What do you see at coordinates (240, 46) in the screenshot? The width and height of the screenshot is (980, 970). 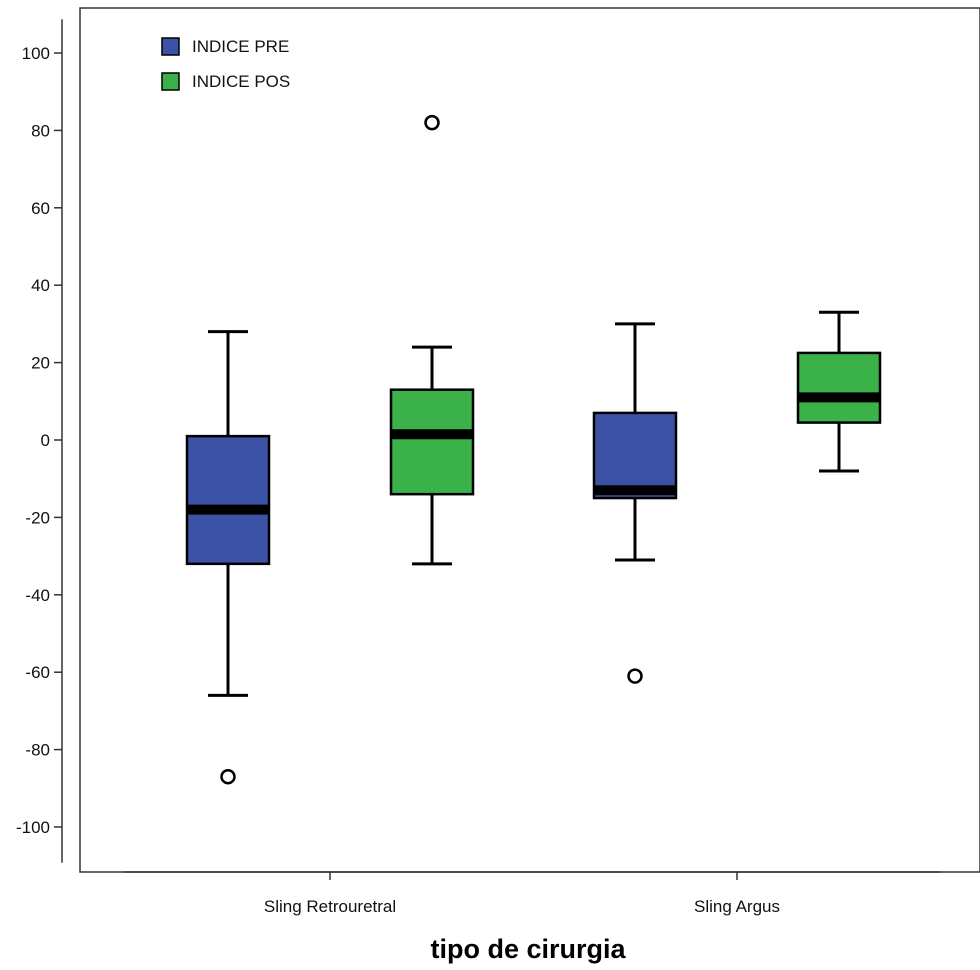 I see `legend-label: INDICE PRE` at bounding box center [240, 46].